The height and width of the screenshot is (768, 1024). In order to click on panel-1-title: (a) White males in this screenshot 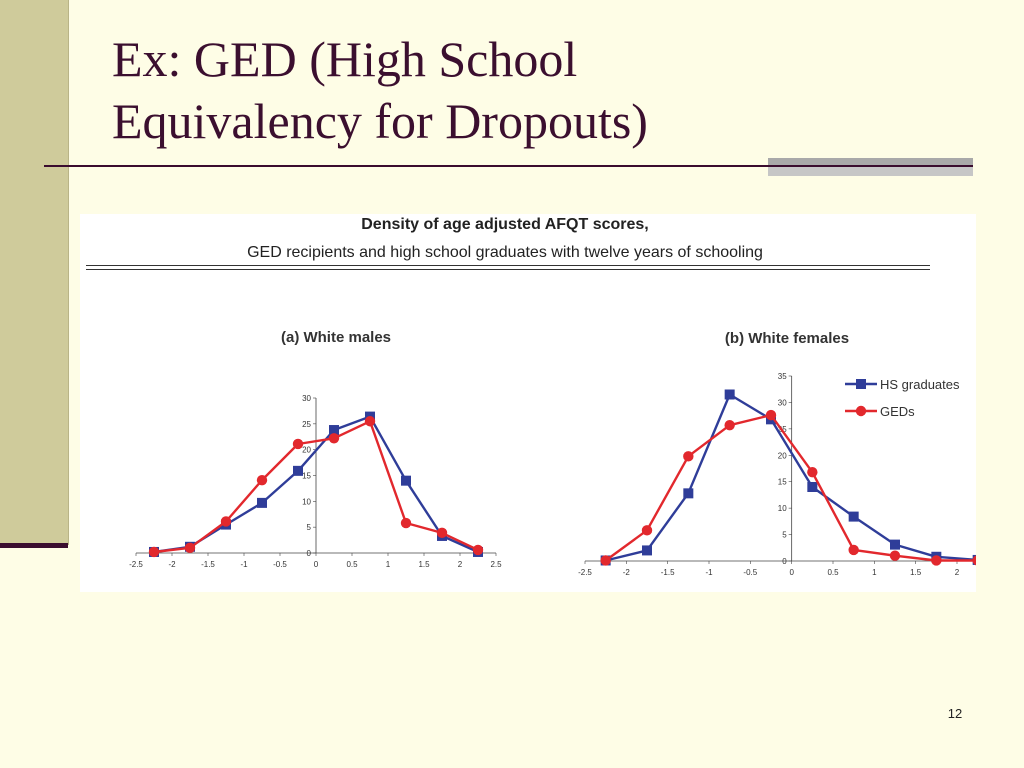, I will do `click(336, 337)`.